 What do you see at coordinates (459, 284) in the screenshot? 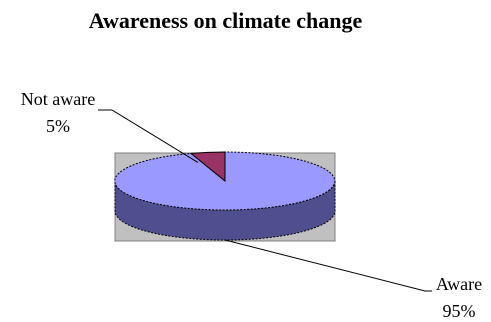
I see `data-label-aware-name: Aware` at bounding box center [459, 284].